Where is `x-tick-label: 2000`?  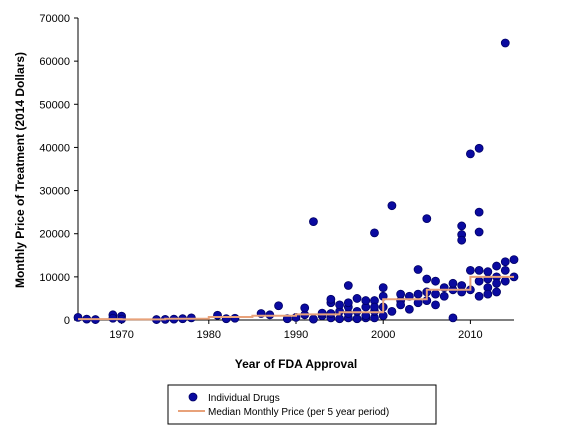 x-tick-label: 2000 is located at coordinates (383, 335).